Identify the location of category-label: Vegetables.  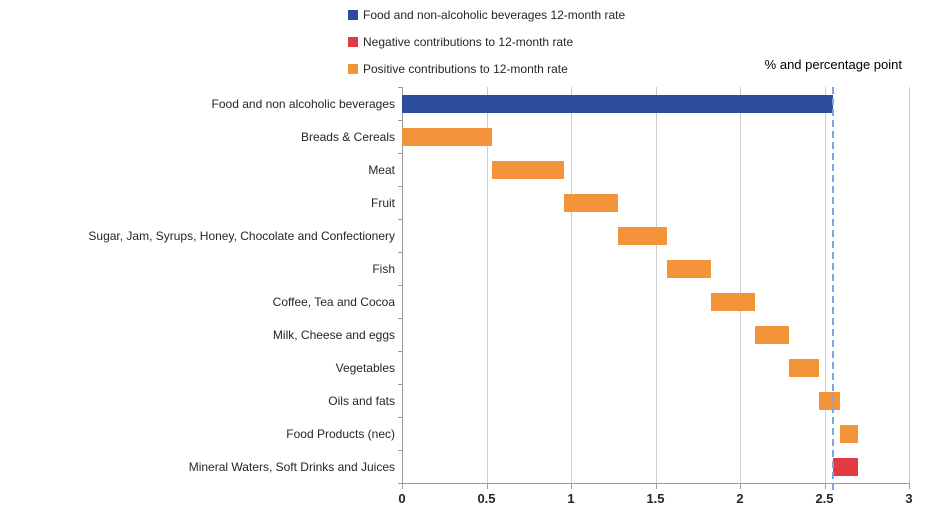
(365, 367).